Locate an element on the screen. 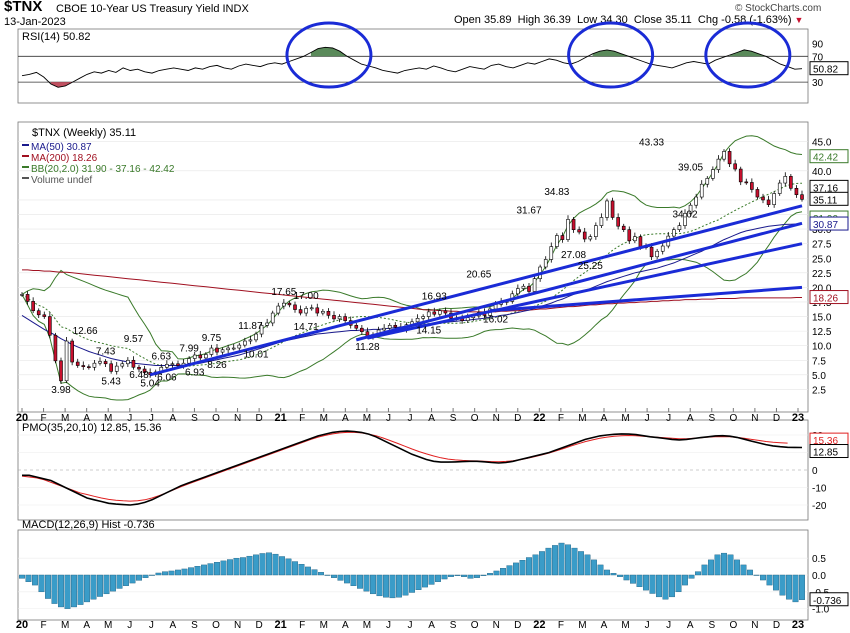 The width and height of the screenshot is (850, 633). bottom-x-tick: 23 is located at coordinates (798, 625).